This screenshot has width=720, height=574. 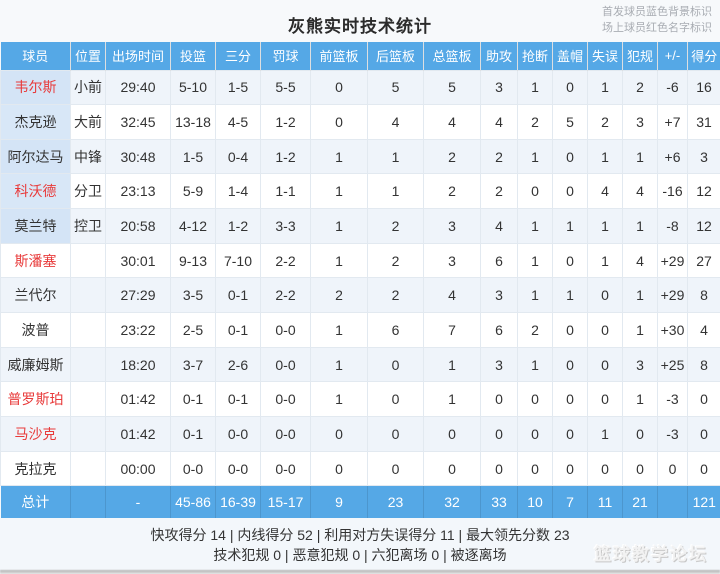 I want to click on player-name: 莫兰特, so click(x=35, y=226).